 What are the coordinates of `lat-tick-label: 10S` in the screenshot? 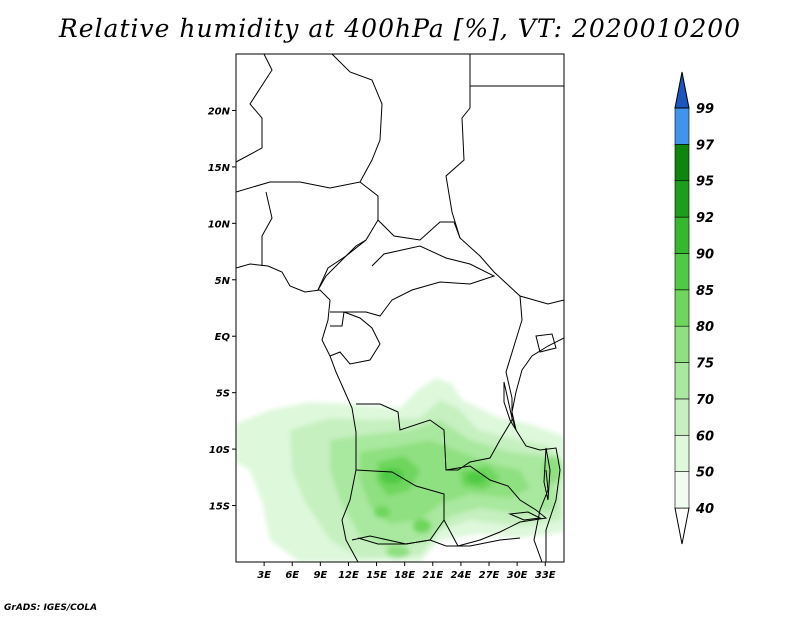 It's located at (219, 450).